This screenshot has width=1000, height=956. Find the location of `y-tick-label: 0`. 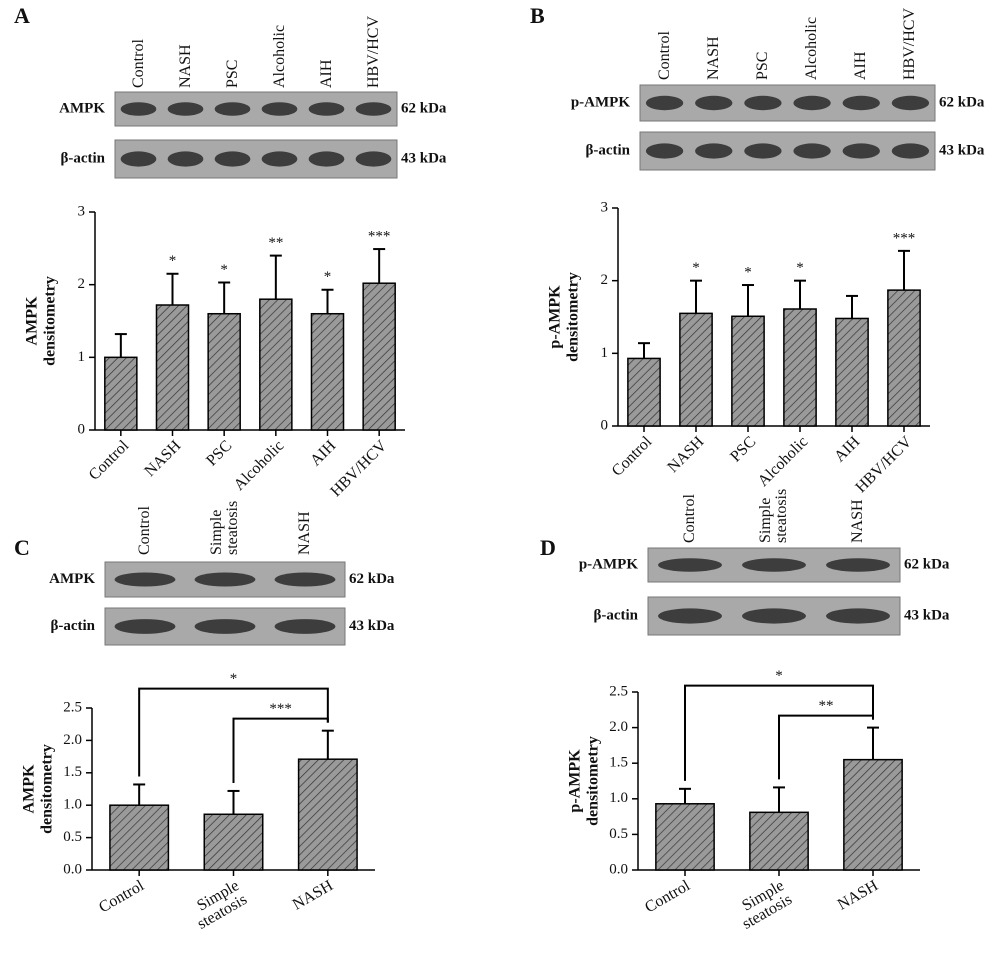

y-tick-label: 0 is located at coordinates (82, 429).